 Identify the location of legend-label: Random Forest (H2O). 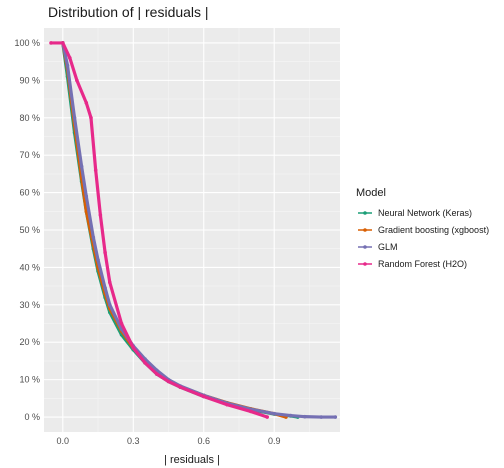
(422, 264).